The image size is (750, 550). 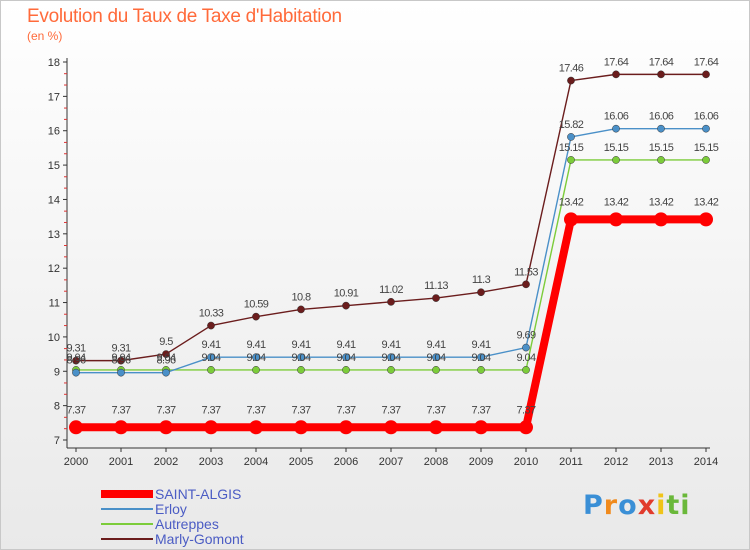 I want to click on x-tick-label: 2009, so click(x=481, y=462).